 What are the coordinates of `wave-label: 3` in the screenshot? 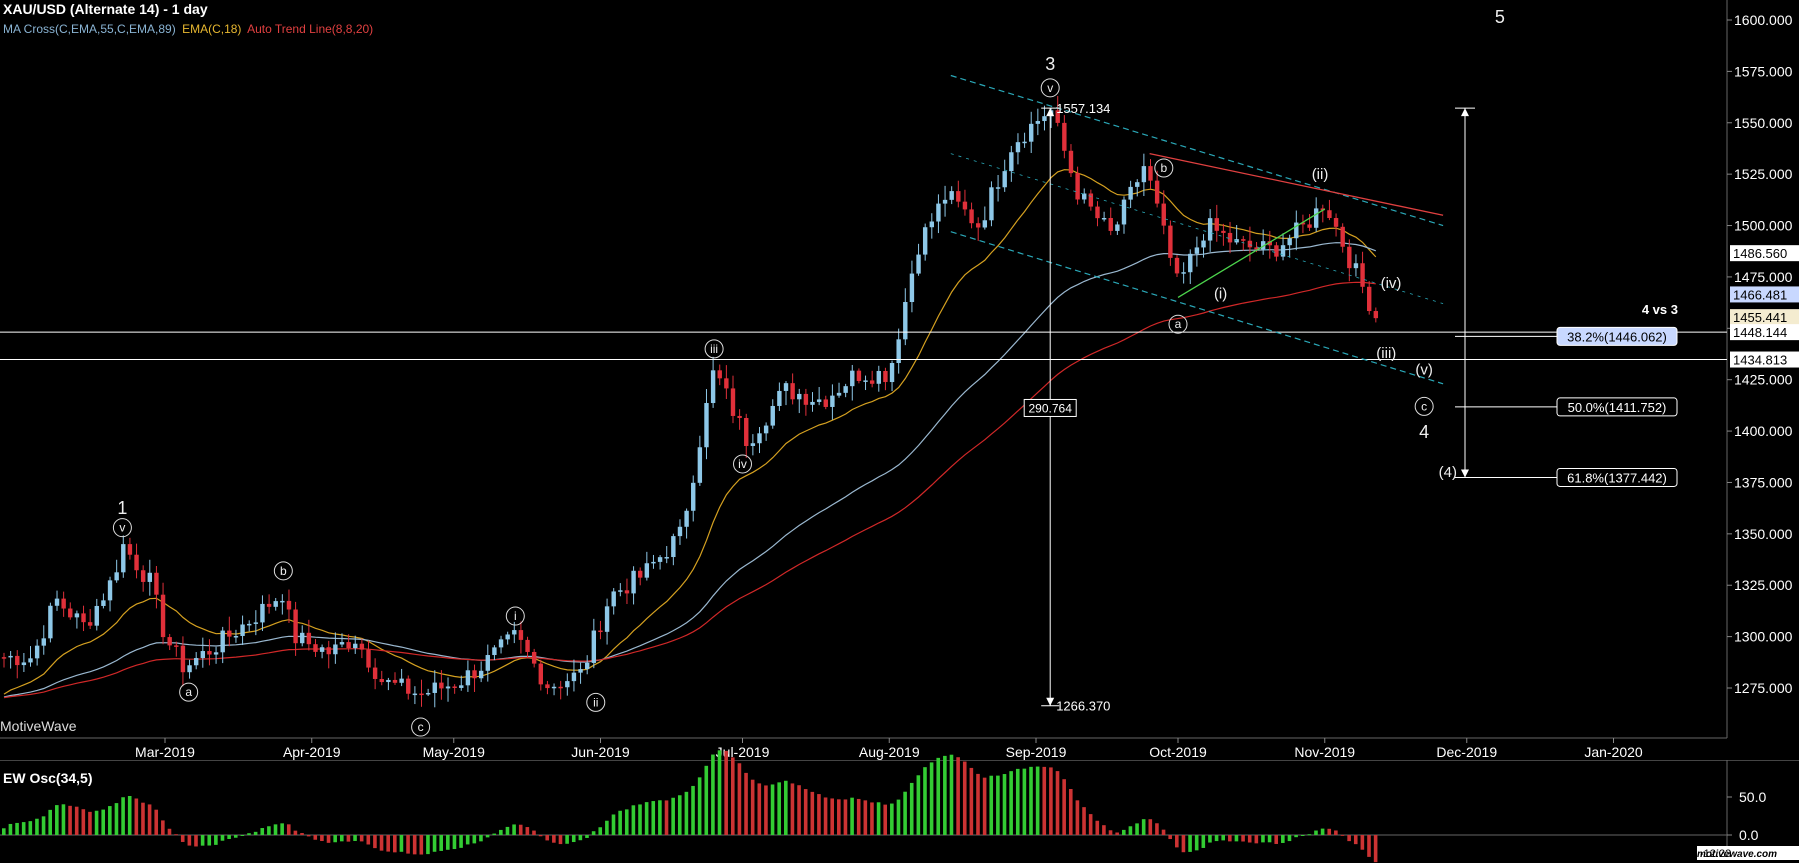 It's located at (1050, 64).